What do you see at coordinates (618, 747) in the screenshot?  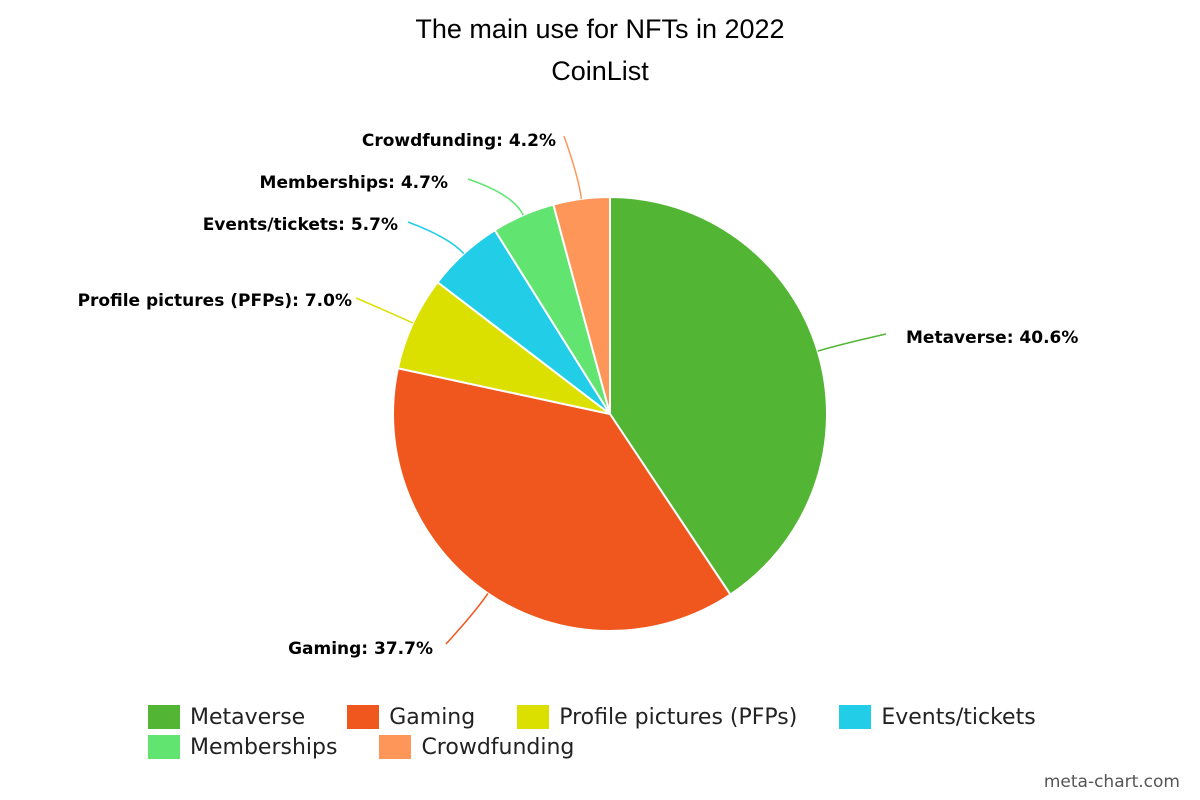 I see `legend-row: Memberships Crowdfunding` at bounding box center [618, 747].